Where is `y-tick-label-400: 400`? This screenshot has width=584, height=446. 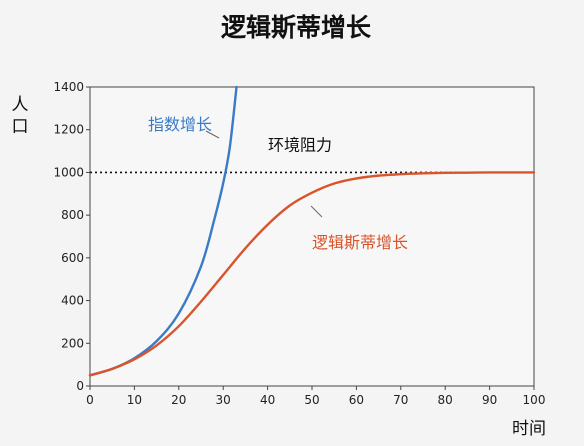
y-tick-label-400: 400 is located at coordinates (72, 301).